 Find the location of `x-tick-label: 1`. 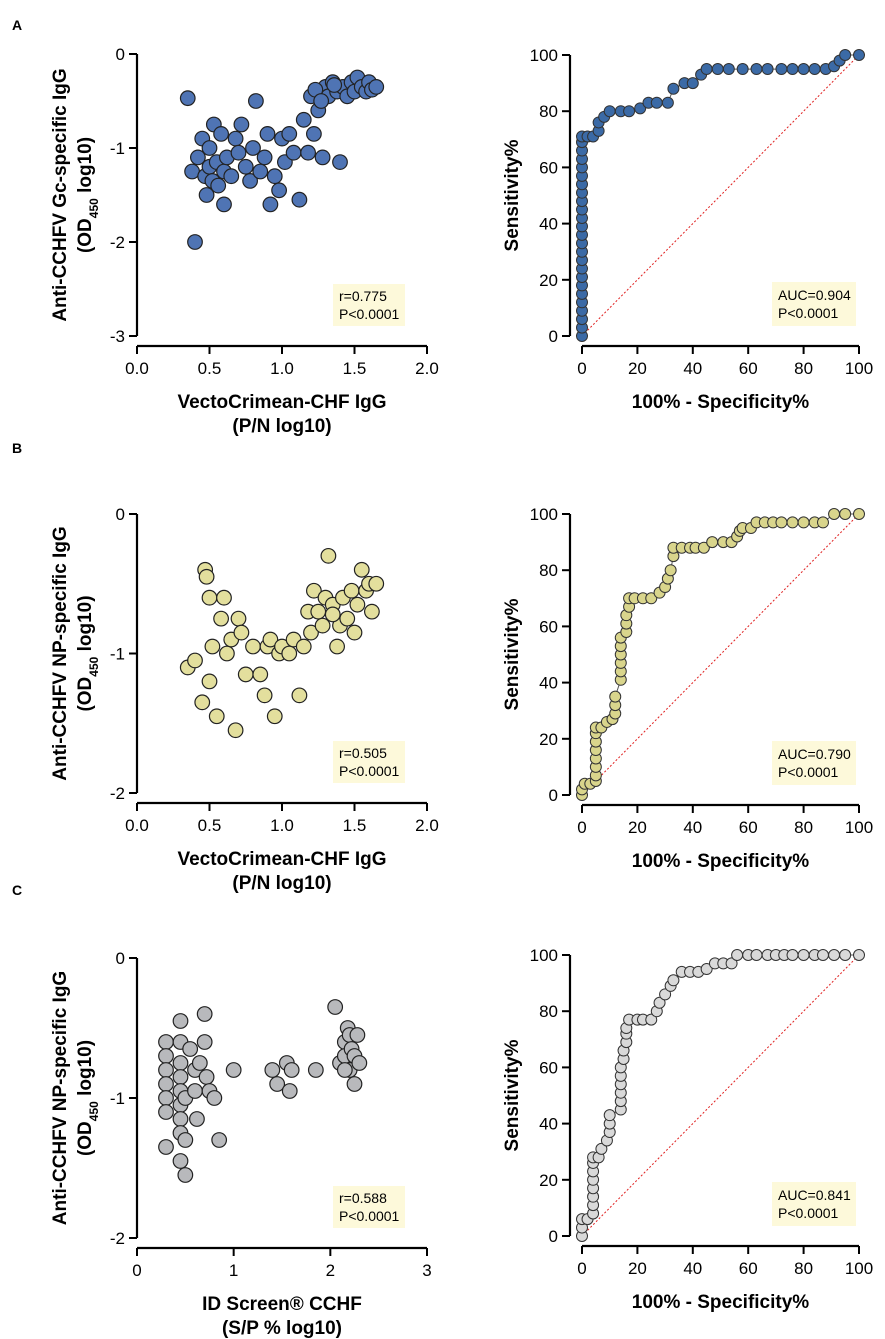

x-tick-label: 1 is located at coordinates (233, 1270).